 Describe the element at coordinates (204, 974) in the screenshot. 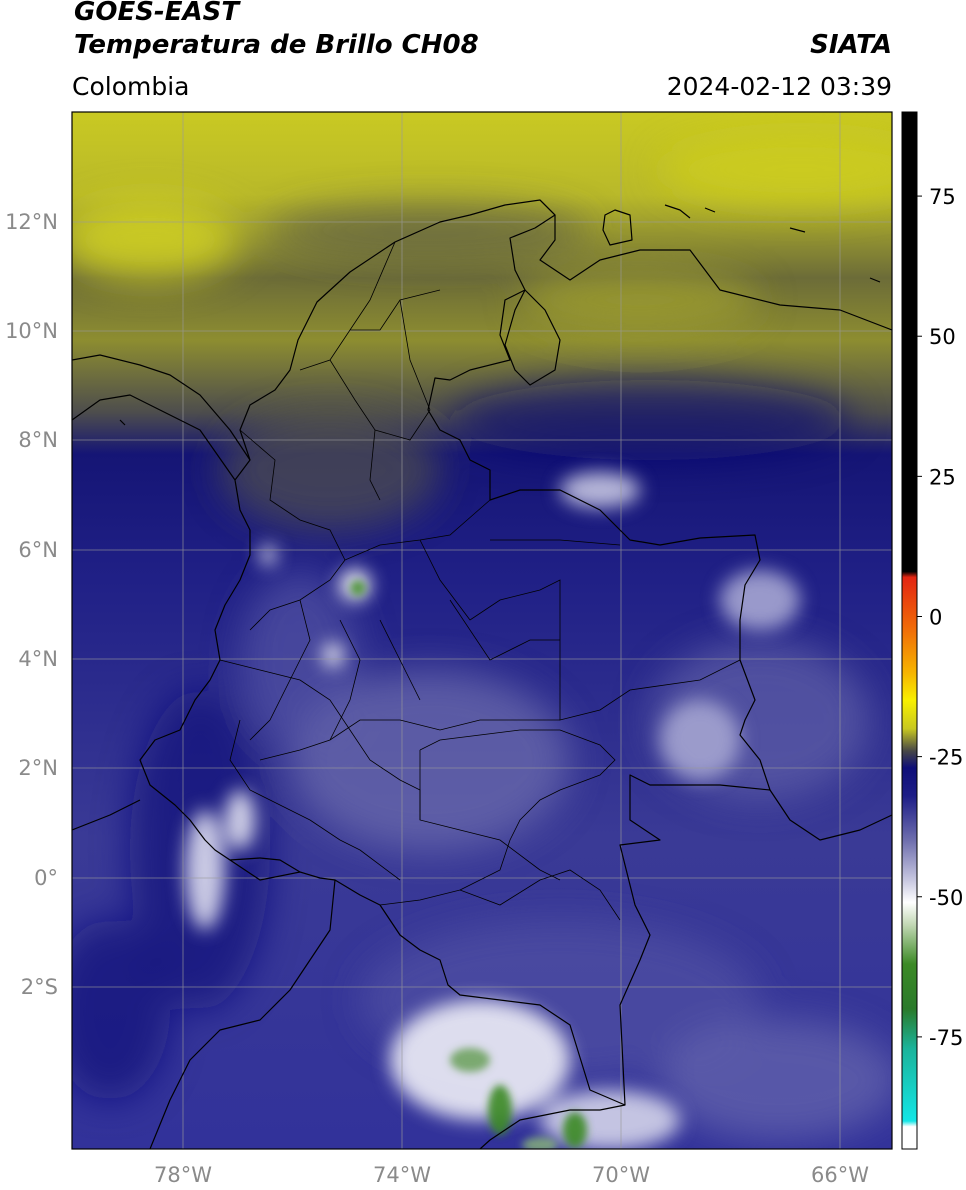

I see `ecuador-peru-border` at that location.